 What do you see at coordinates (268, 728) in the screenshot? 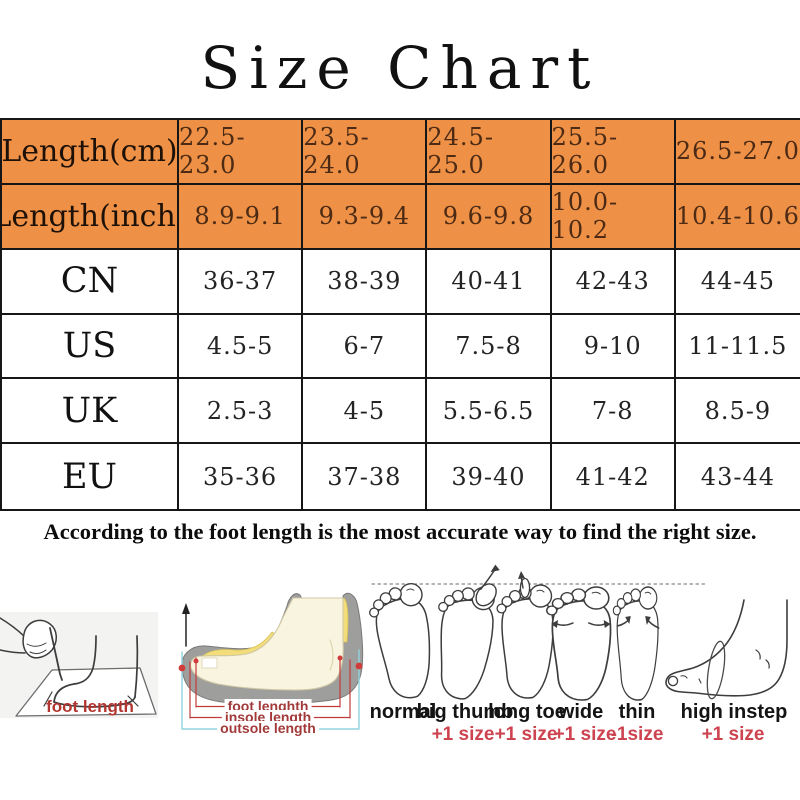
I see `shoe-outsole-length-label: outsole length` at bounding box center [268, 728].